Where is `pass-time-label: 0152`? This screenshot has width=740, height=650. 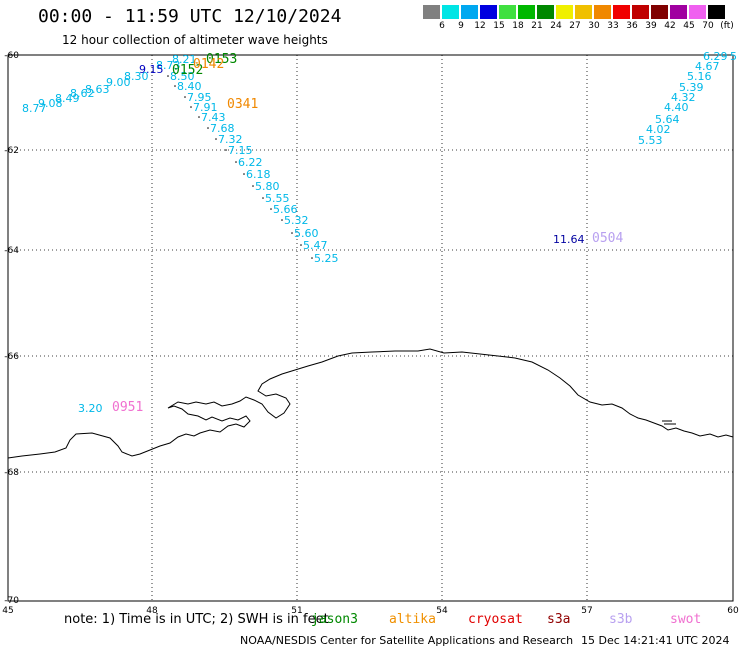 pass-time-label: 0152 is located at coordinates (188, 70).